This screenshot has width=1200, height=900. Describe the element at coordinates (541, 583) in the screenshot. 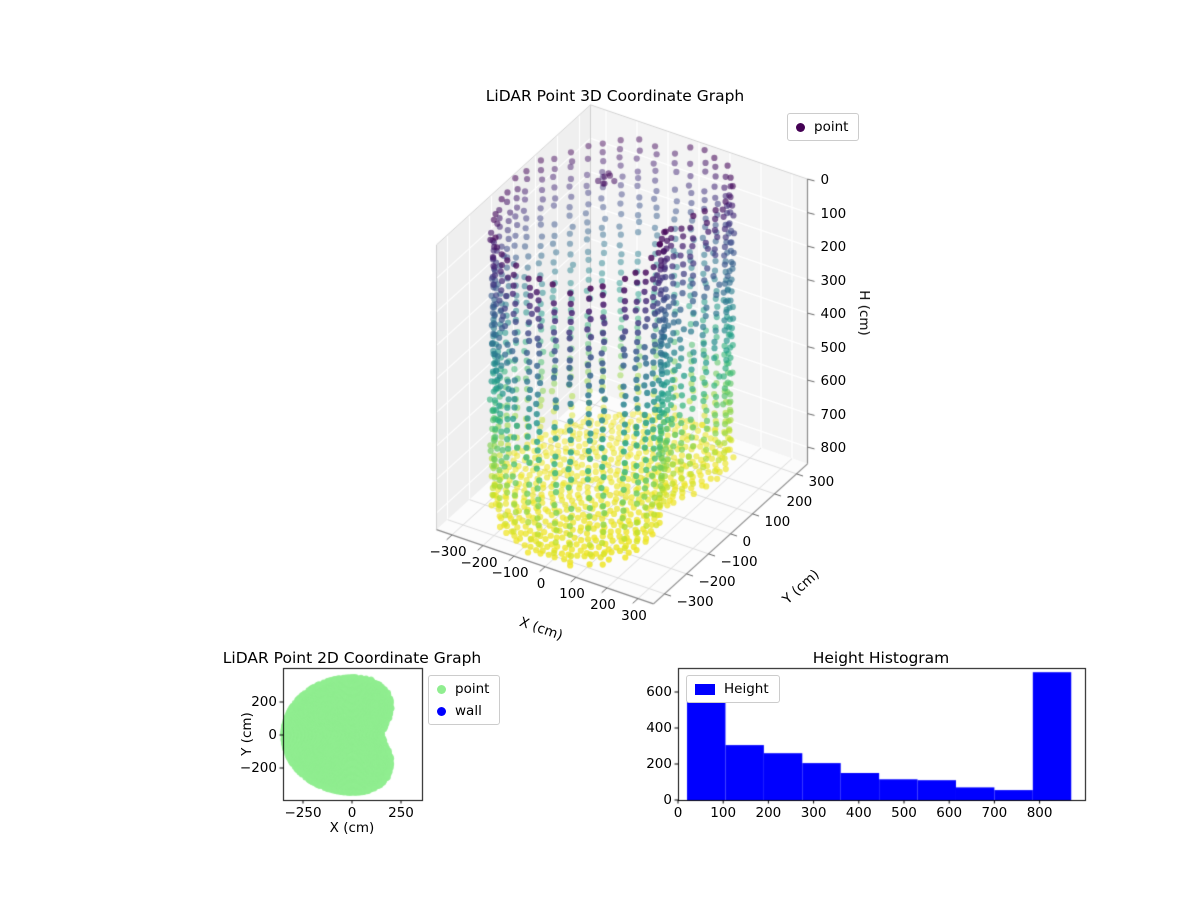

I see `plot3d-x-tick-label: 0` at that location.